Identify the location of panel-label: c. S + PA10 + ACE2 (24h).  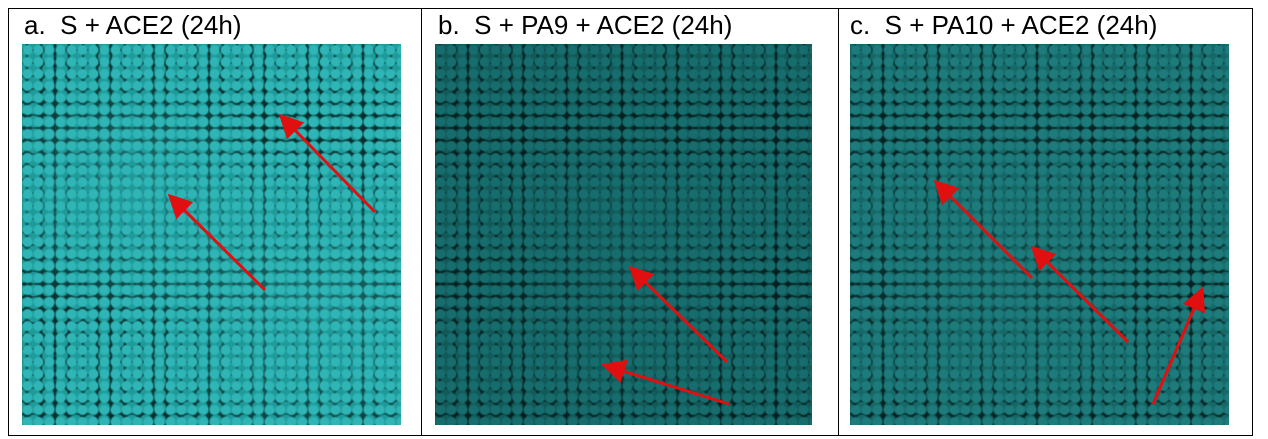
(1004, 25).